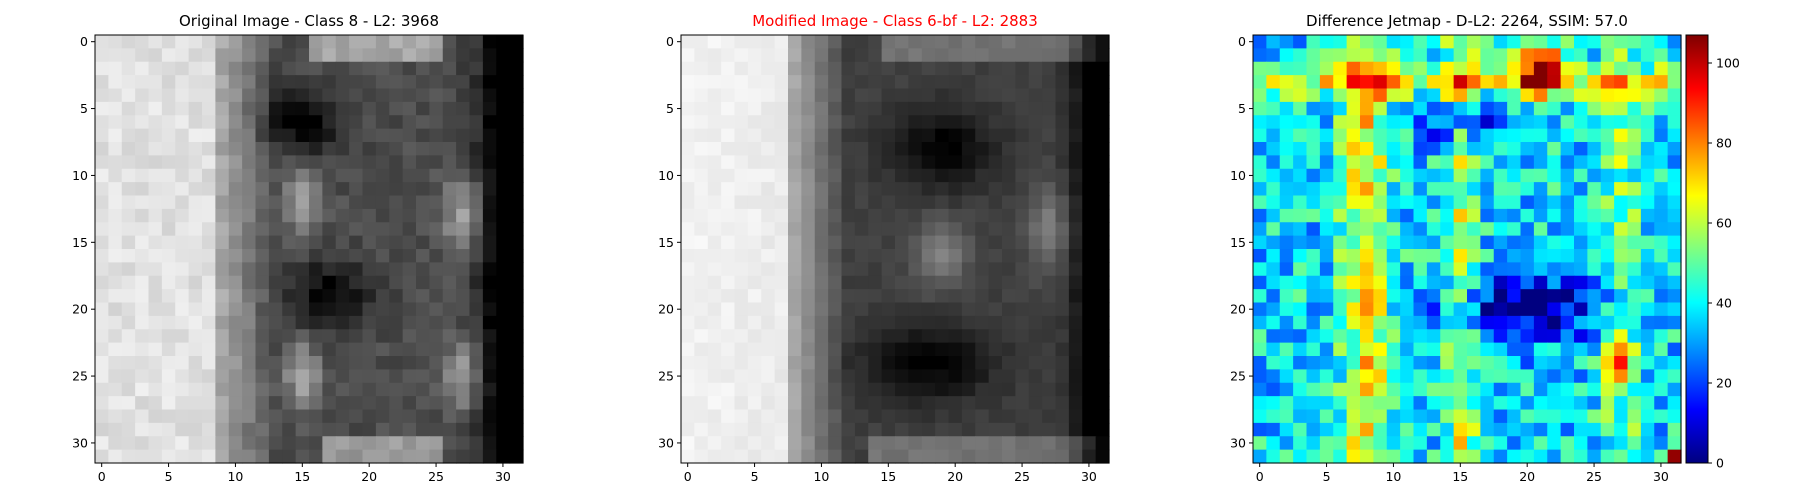 The width and height of the screenshot is (1800, 500). What do you see at coordinates (1238, 376) in the screenshot?
I see `y-tick-label: 25` at bounding box center [1238, 376].